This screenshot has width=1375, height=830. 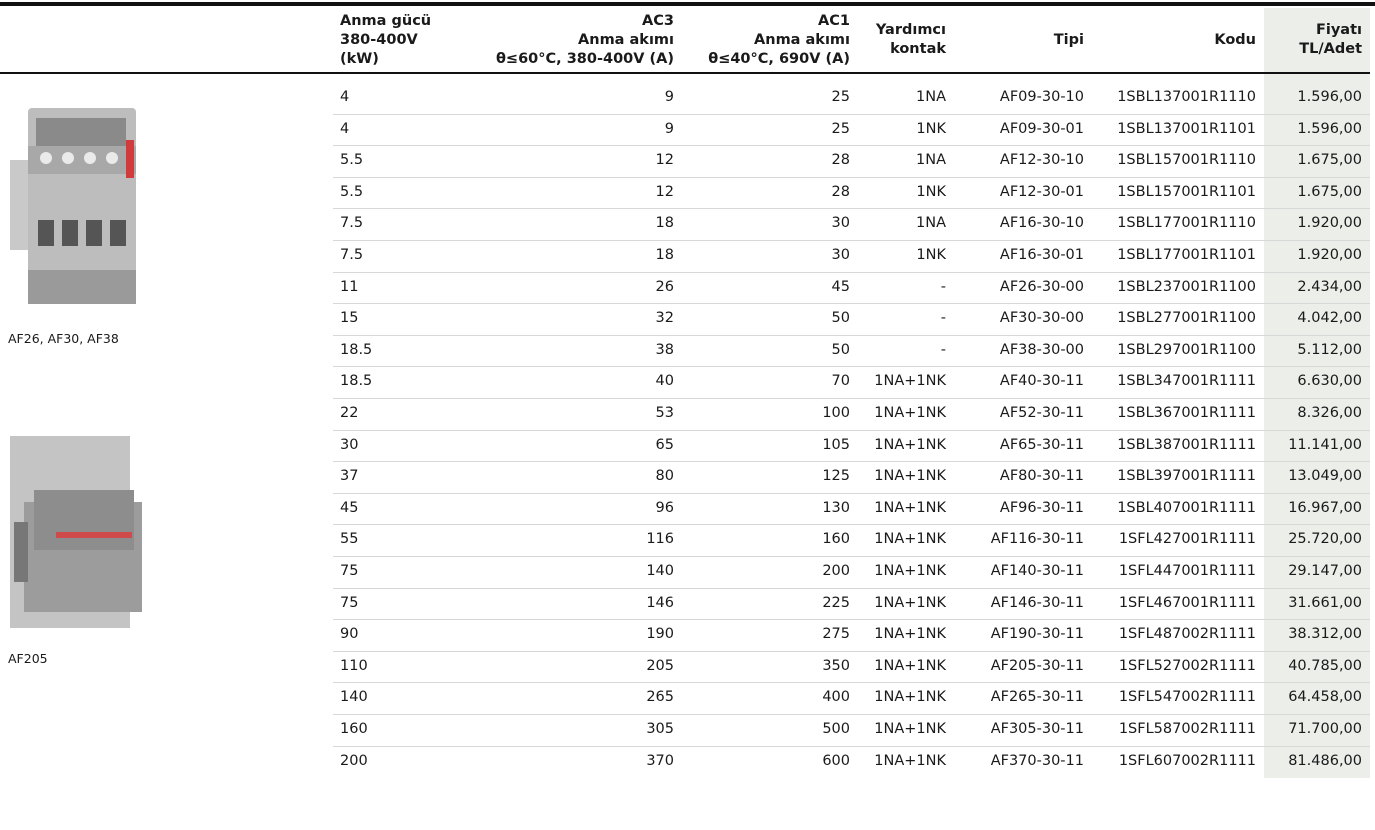 I want to click on table-cell: 1SBL297001R1100, so click(x=1186, y=349).